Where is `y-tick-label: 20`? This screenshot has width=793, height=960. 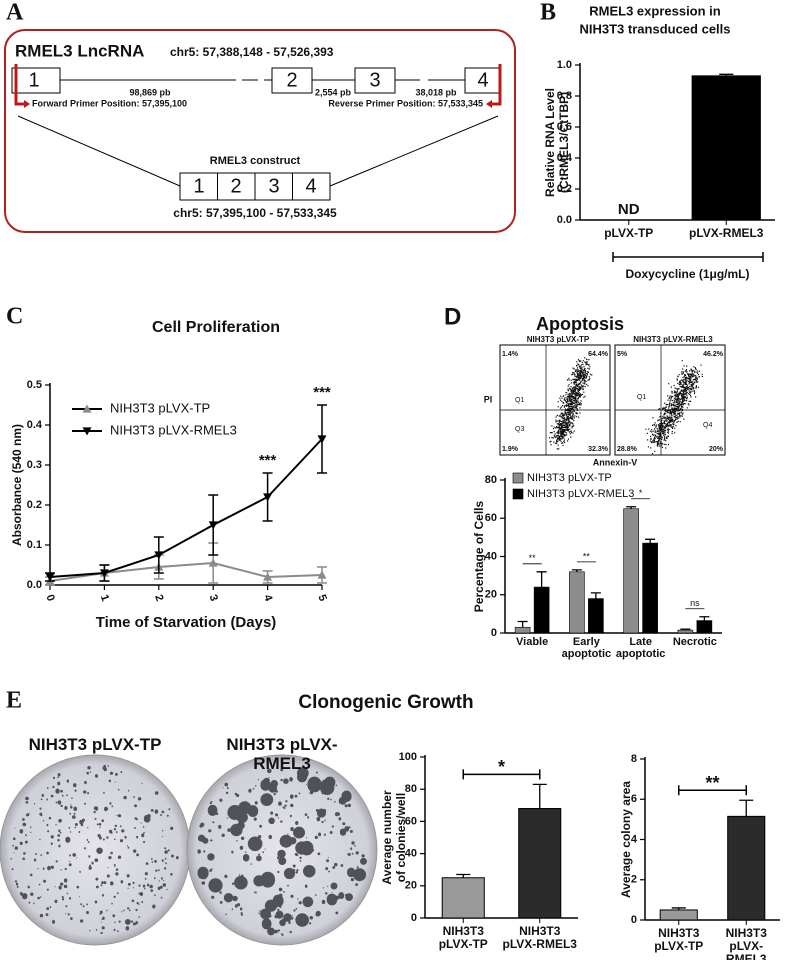
y-tick-label: 20 is located at coordinates (491, 595).